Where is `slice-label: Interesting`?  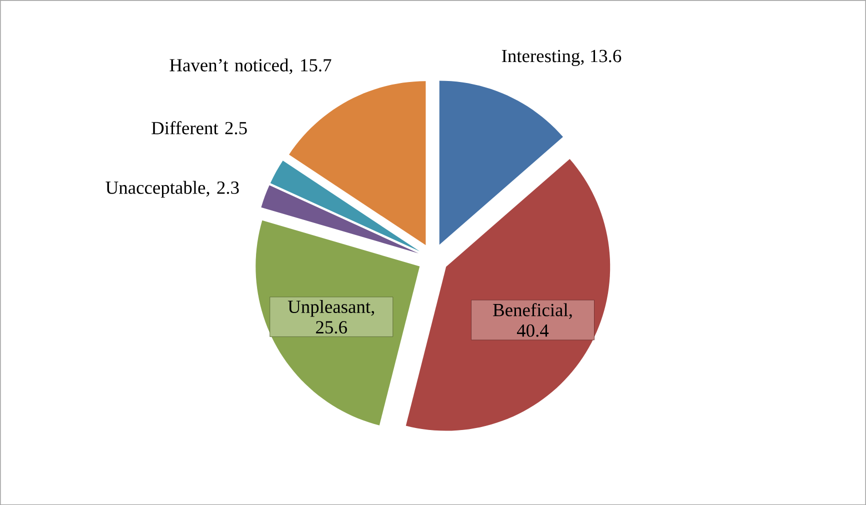
slice-label: Interesting is located at coordinates (541, 58).